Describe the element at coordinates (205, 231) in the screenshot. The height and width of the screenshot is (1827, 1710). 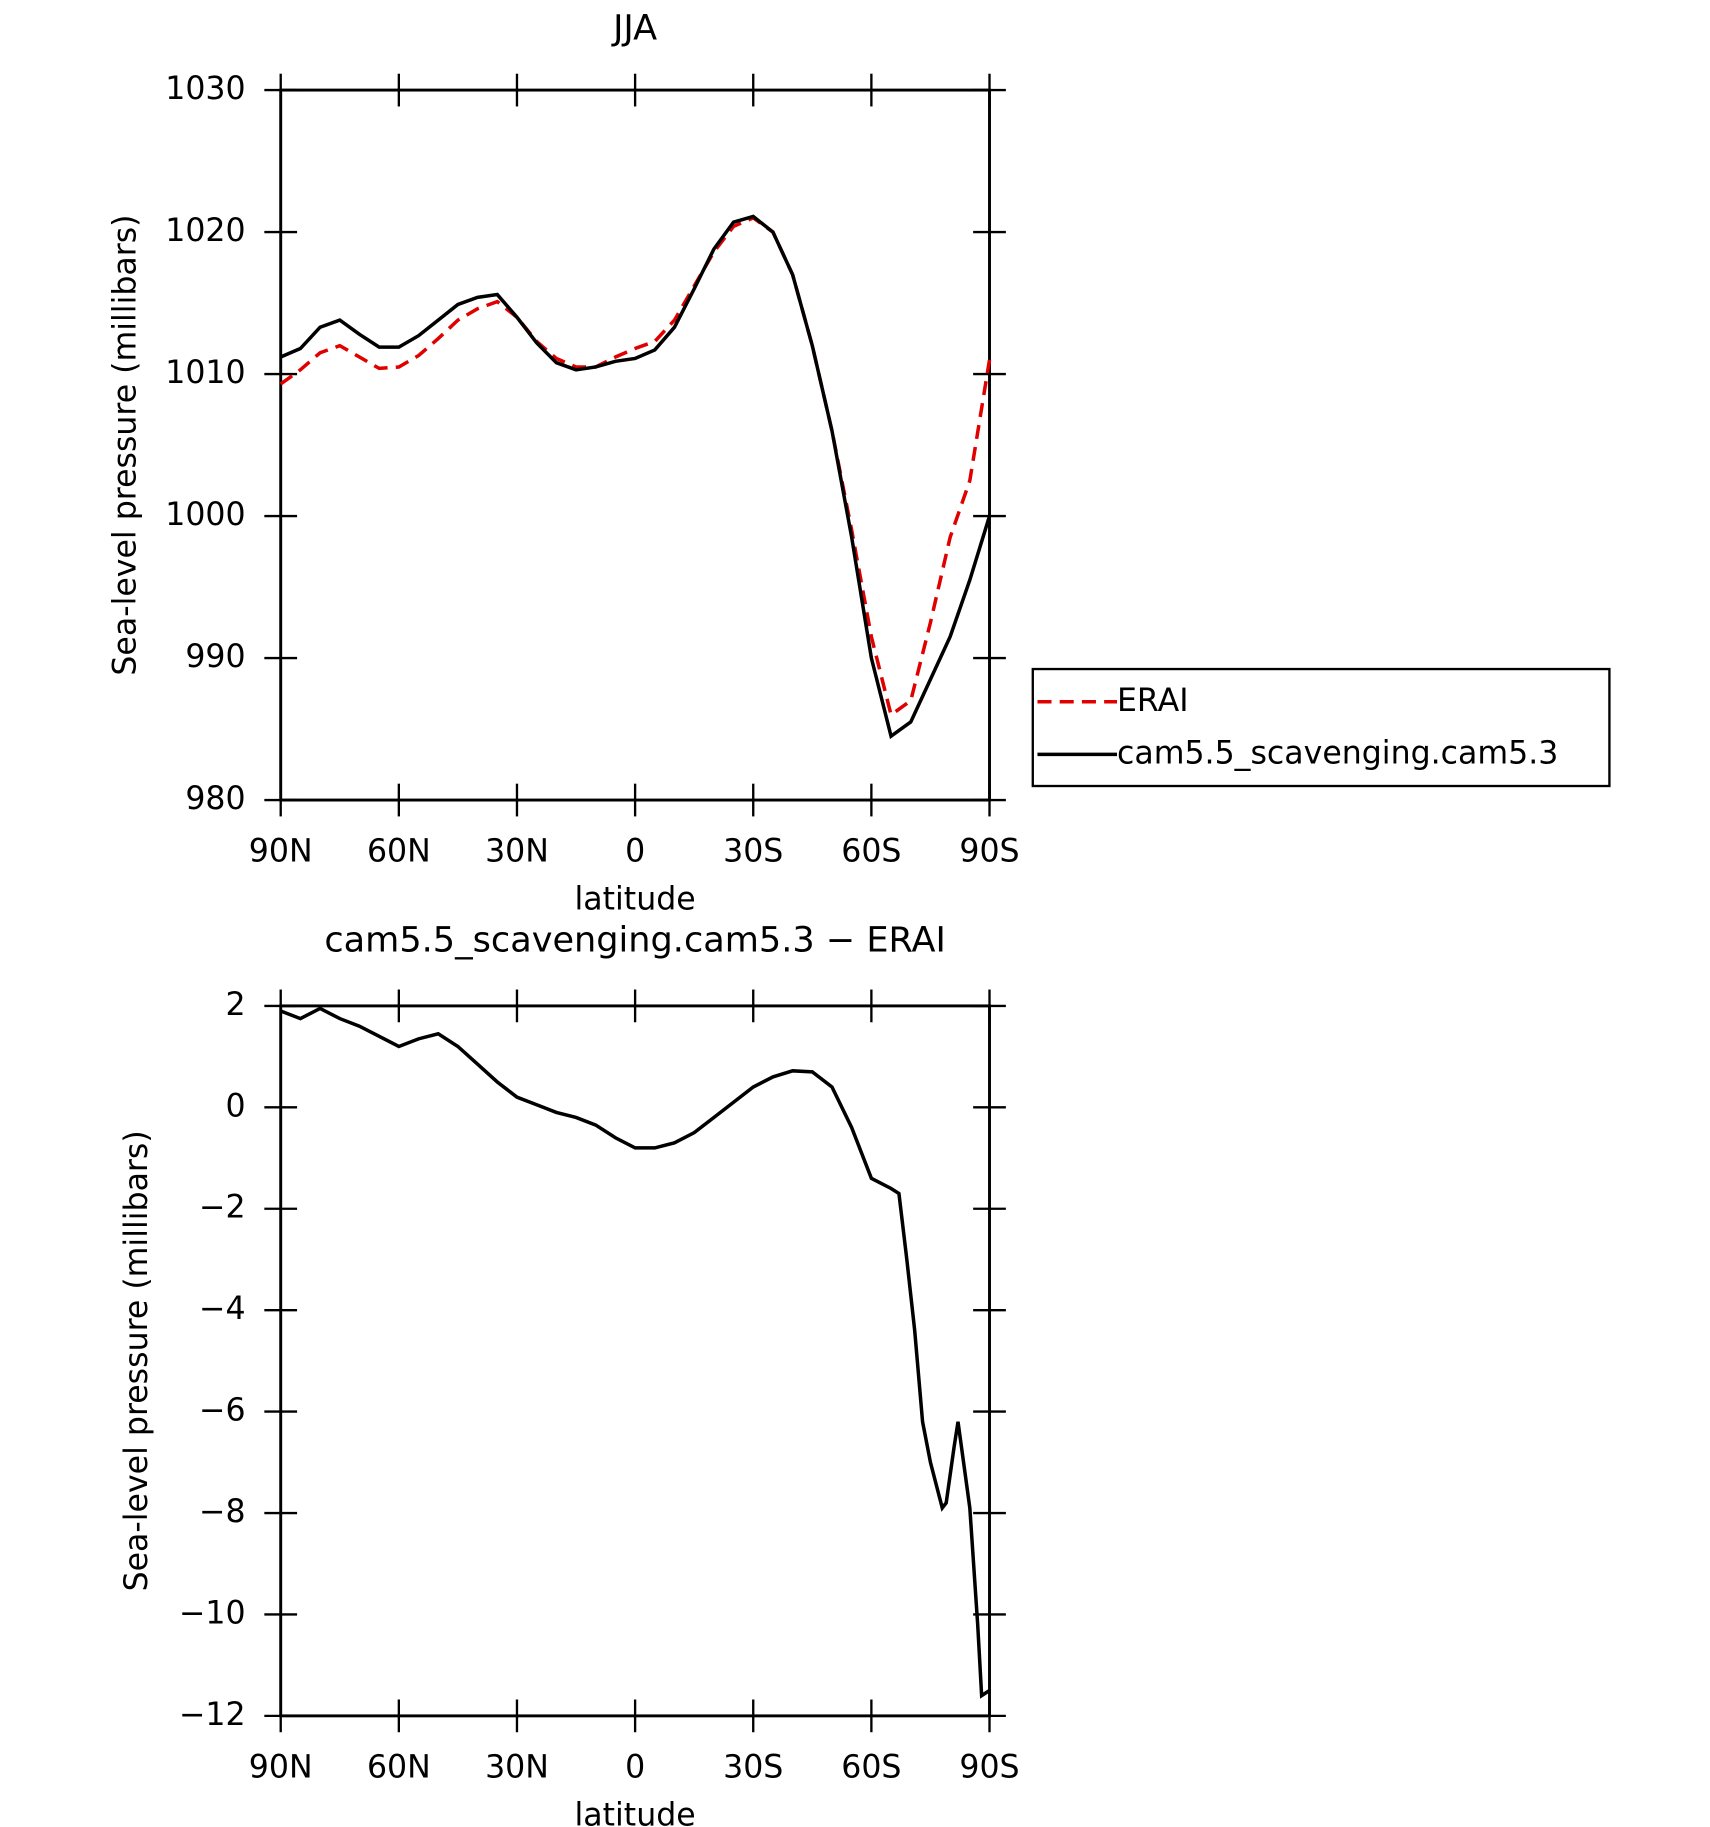
I see `y-tick-label: 1020` at that location.